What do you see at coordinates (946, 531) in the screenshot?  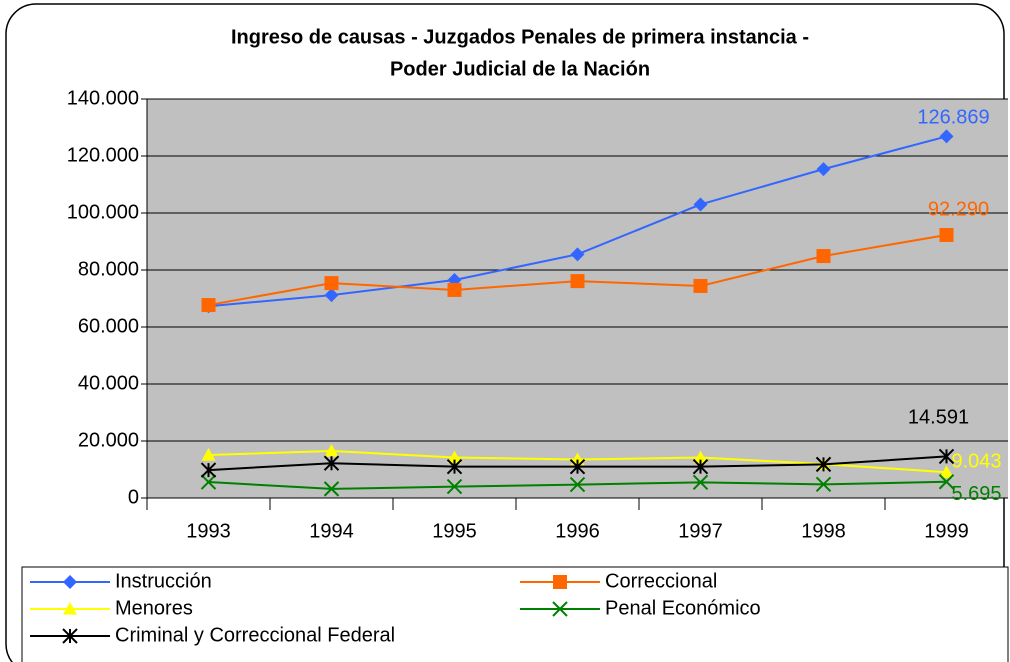 I see `x-tick-label: 1999` at bounding box center [946, 531].